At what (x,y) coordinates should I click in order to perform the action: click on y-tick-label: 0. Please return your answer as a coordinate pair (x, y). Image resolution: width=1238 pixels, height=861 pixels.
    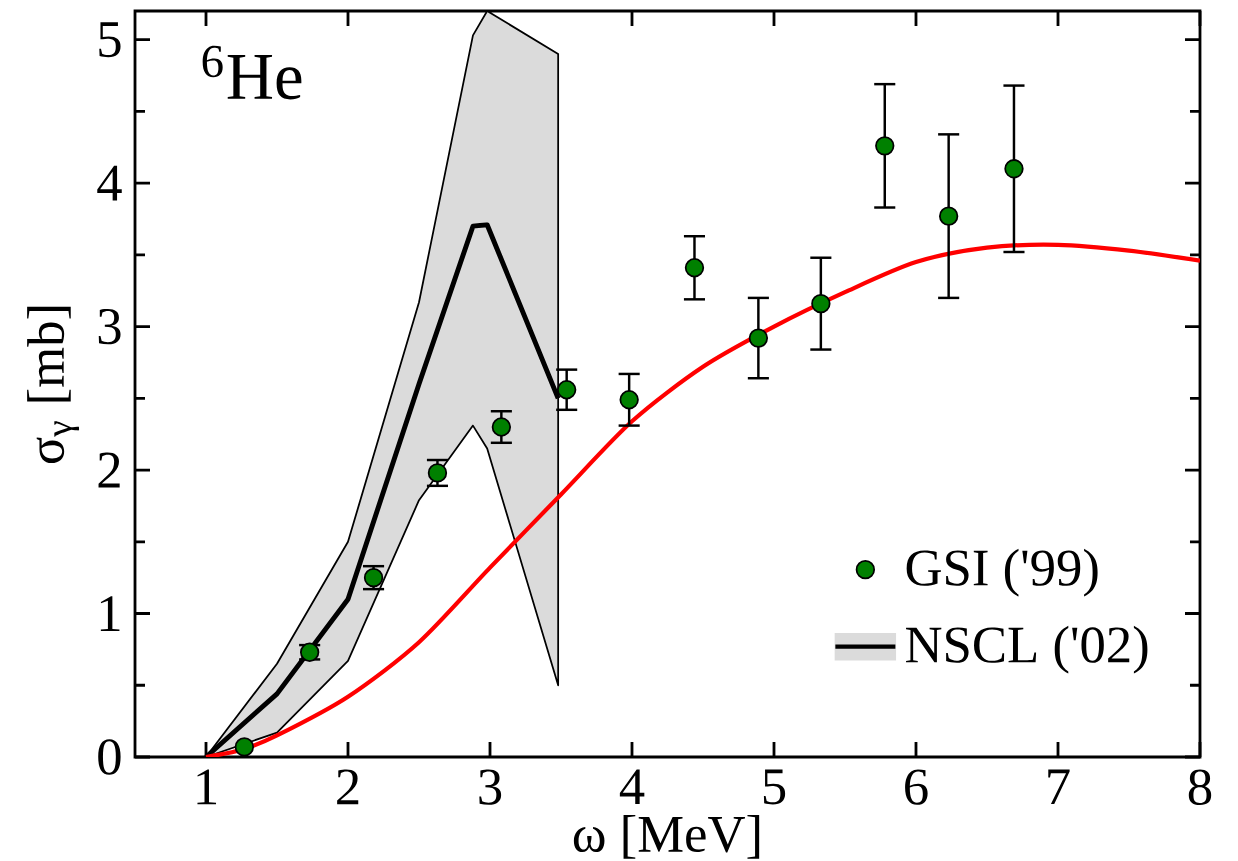
    Looking at the image, I should click on (109, 757).